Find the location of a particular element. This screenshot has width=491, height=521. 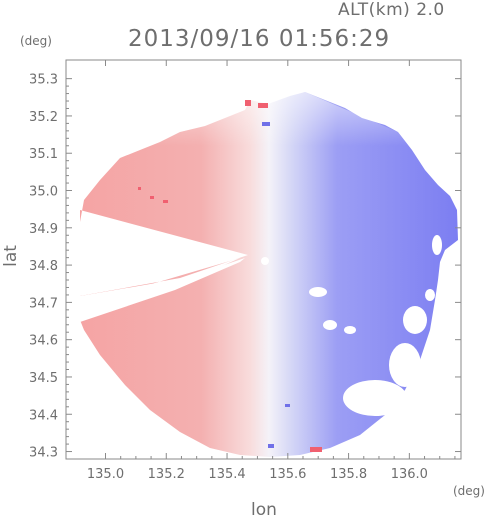

y-tick-label: 35.1 is located at coordinates (43, 154).